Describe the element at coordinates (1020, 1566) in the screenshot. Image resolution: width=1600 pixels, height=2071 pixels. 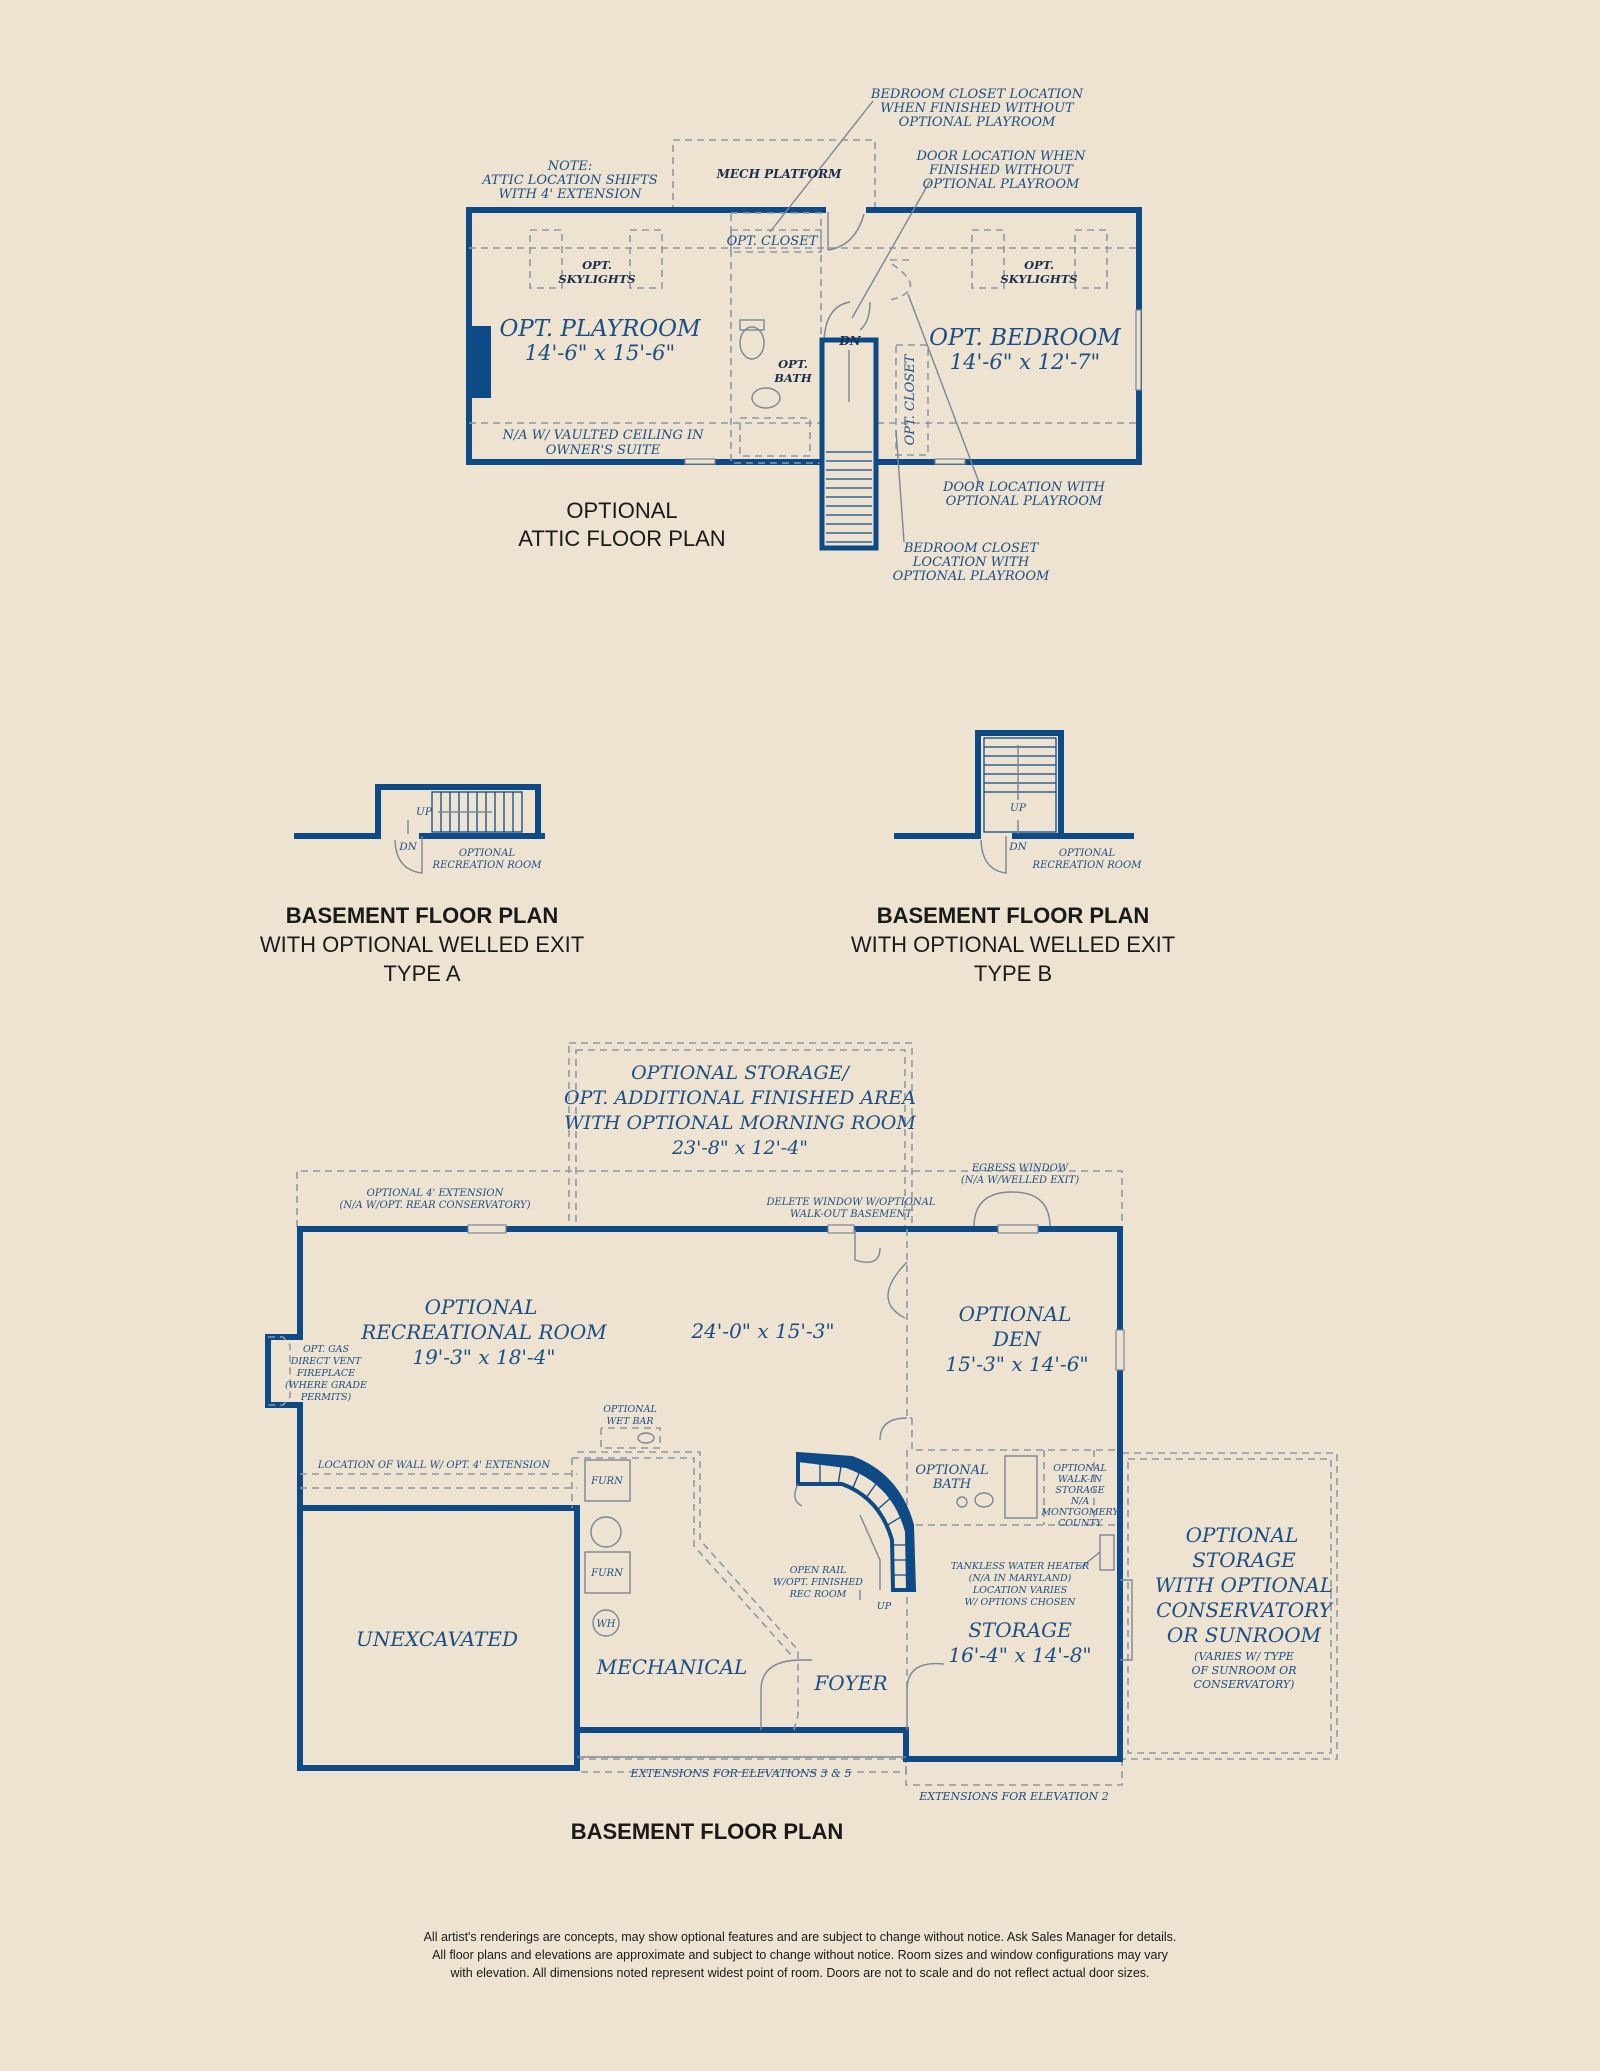
I see `tankless-label: TANKLESS WATER HEATER` at that location.